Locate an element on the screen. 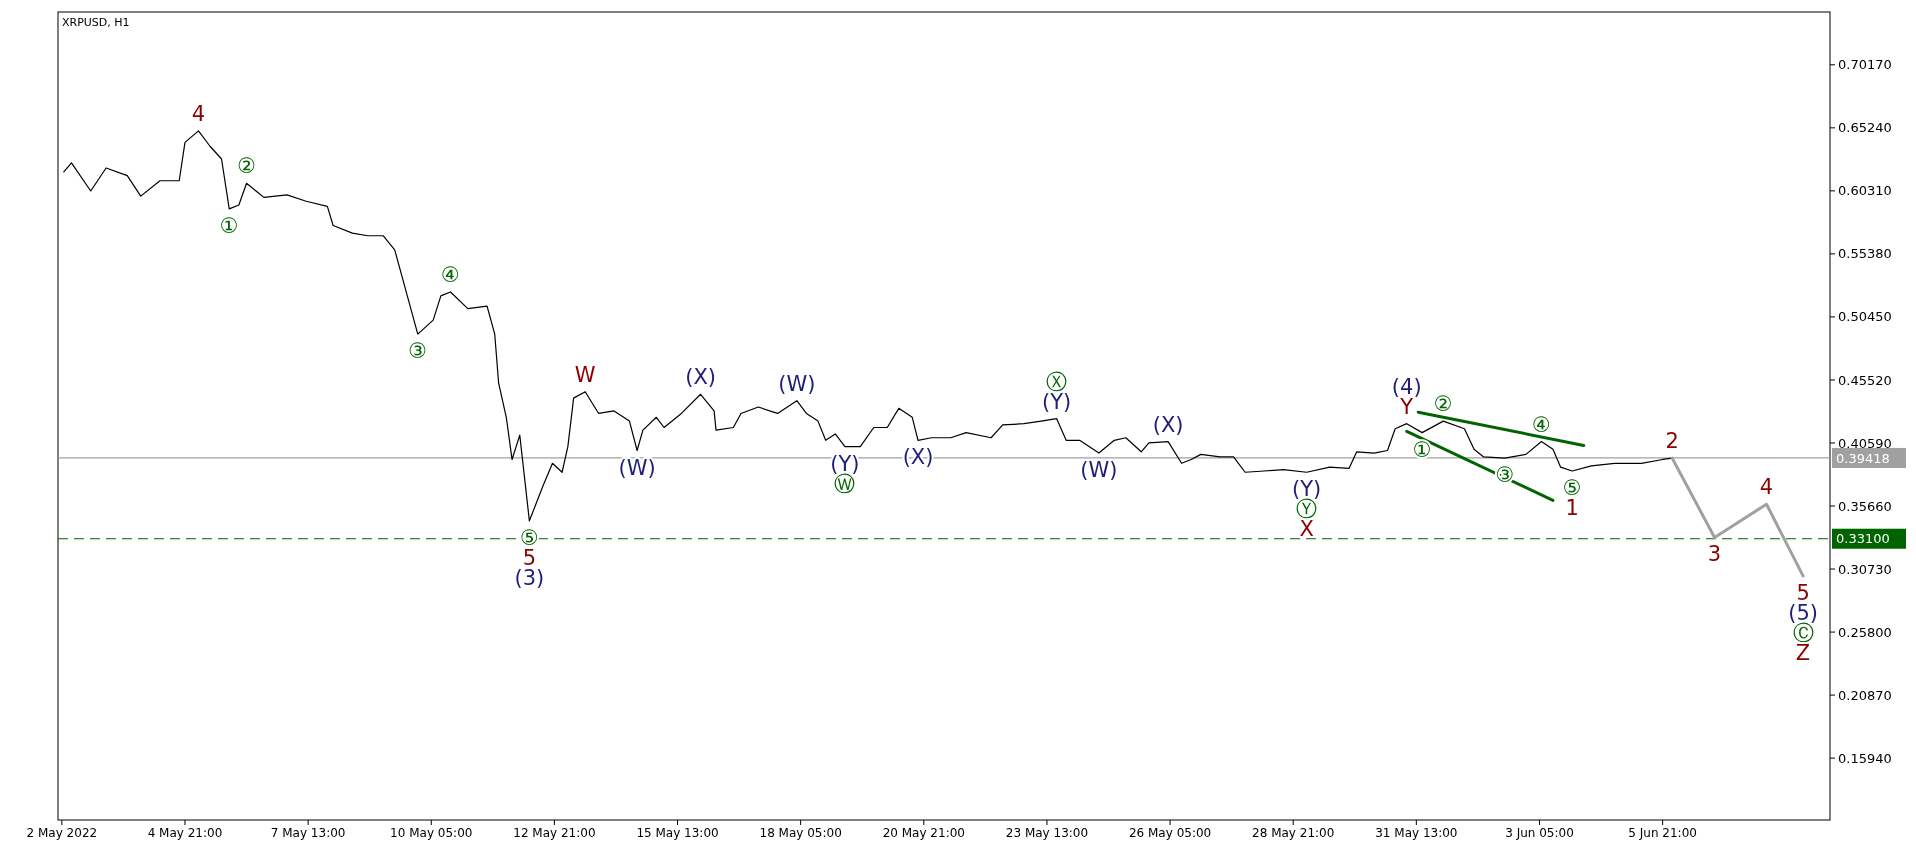  annotation: ③ is located at coordinates (418, 351).